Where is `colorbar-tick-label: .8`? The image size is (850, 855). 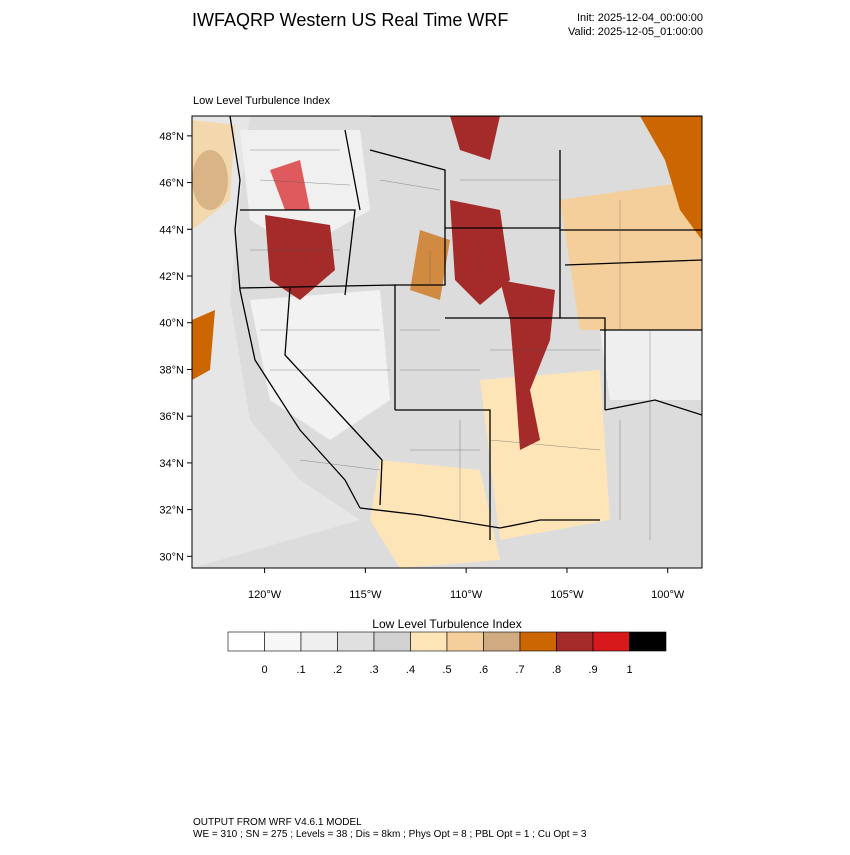
colorbar-tick-label: .8 is located at coordinates (556, 670).